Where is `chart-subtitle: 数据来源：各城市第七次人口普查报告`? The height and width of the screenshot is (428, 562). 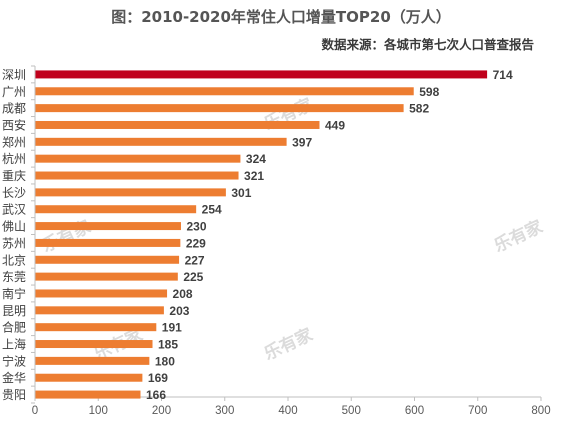 chart-subtitle: 数据来源：各城市第七次人口普查报告 is located at coordinates (427, 44).